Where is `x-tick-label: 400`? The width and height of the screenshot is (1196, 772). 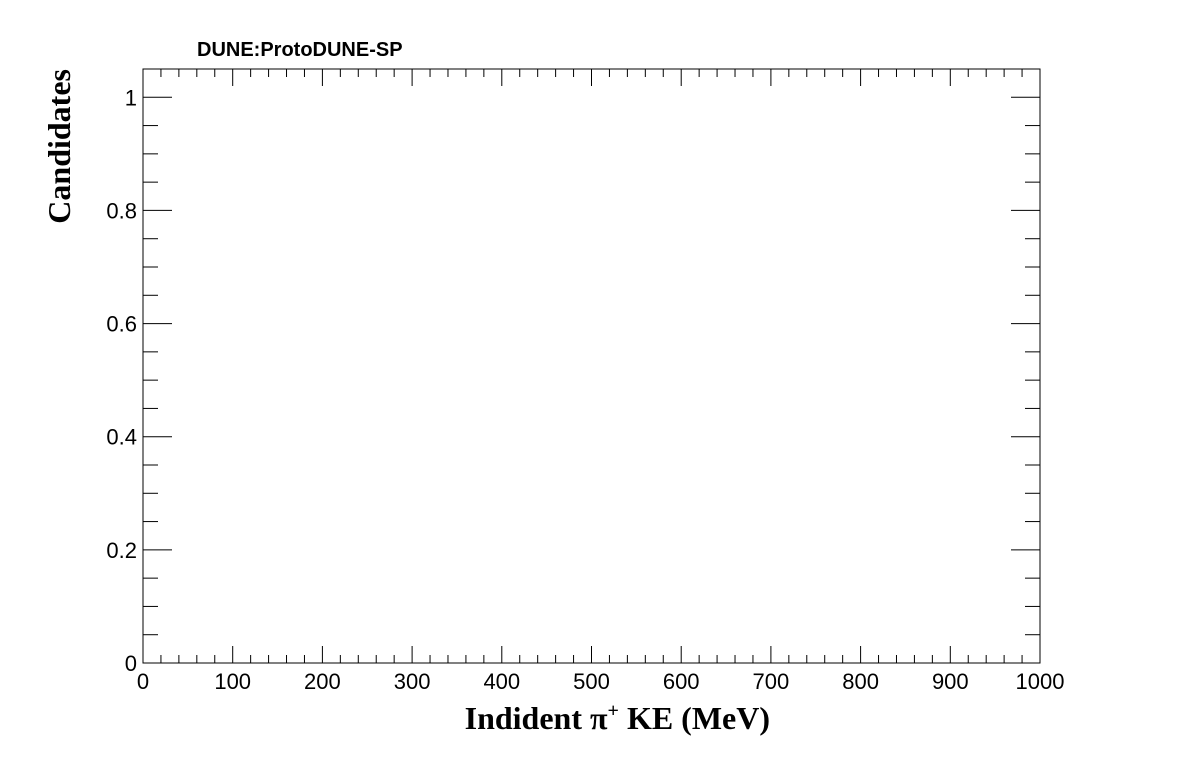 x-tick-label: 400 is located at coordinates (501, 681).